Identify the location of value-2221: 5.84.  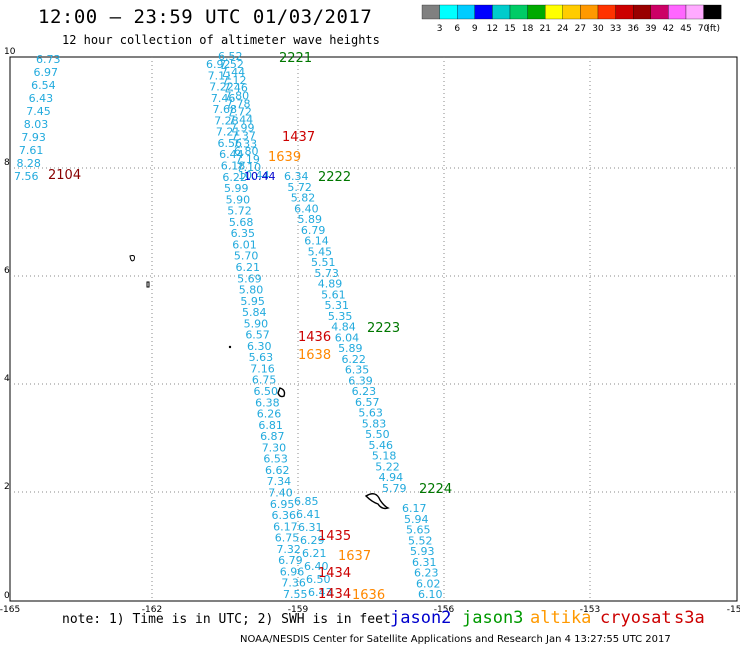
(254, 312).